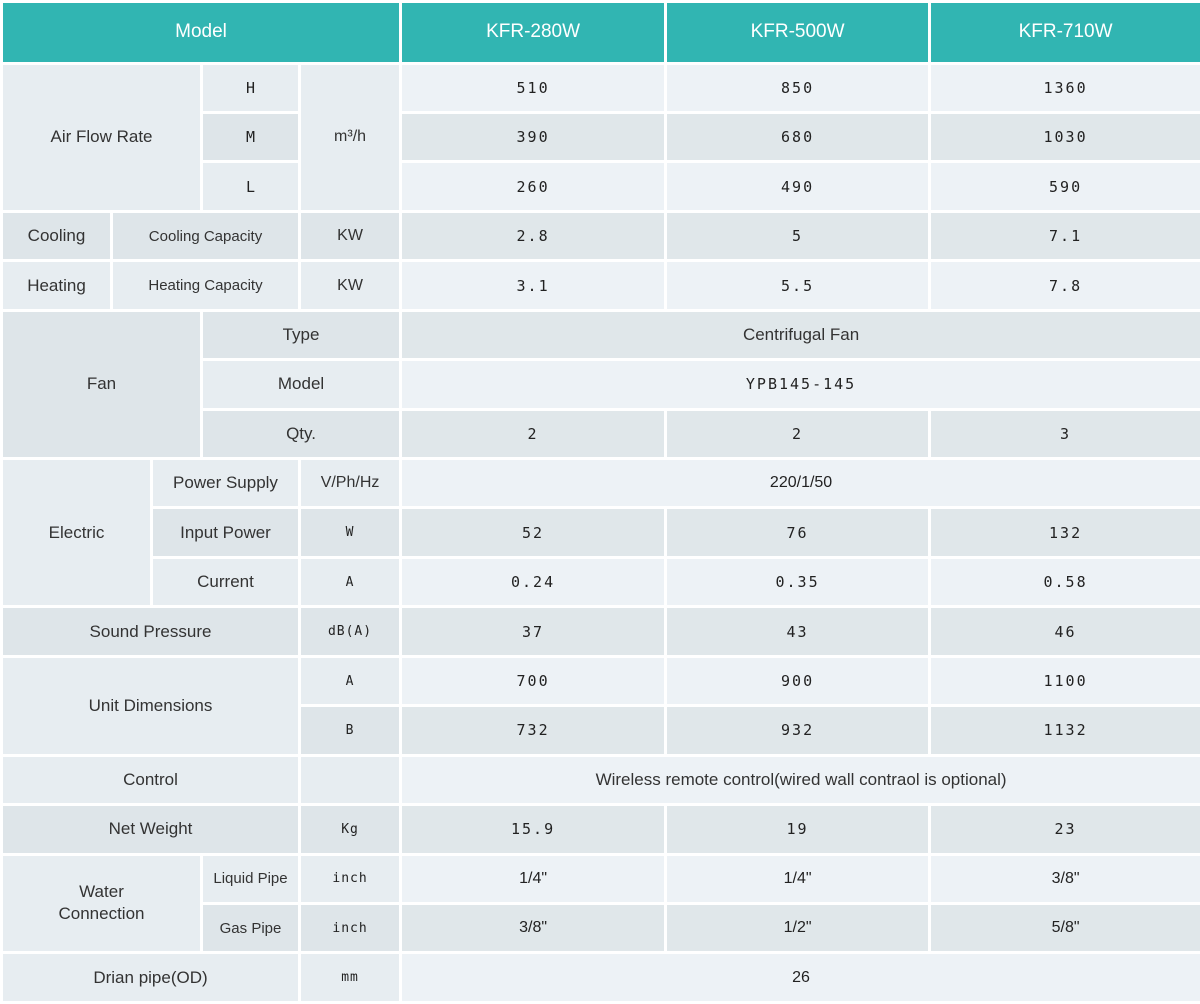 The width and height of the screenshot is (1200, 1004). I want to click on drain-pipe-label: Drian pipe(OD), so click(150, 977).